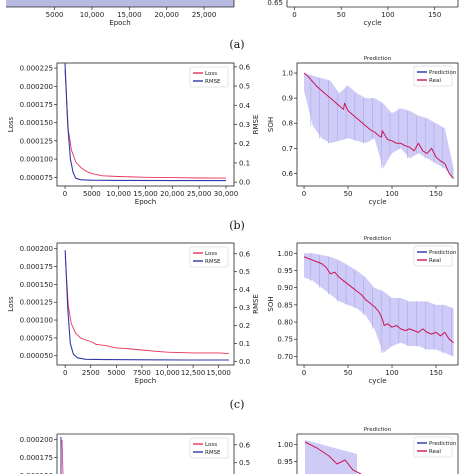  I want to click on x-axis-label: Epoch, so click(145, 202).